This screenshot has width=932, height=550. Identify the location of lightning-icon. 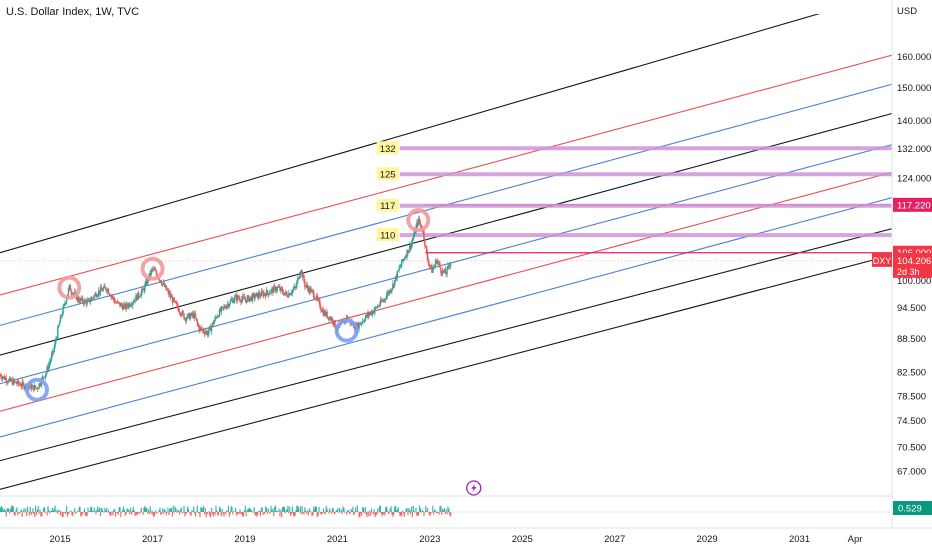
(474, 488).